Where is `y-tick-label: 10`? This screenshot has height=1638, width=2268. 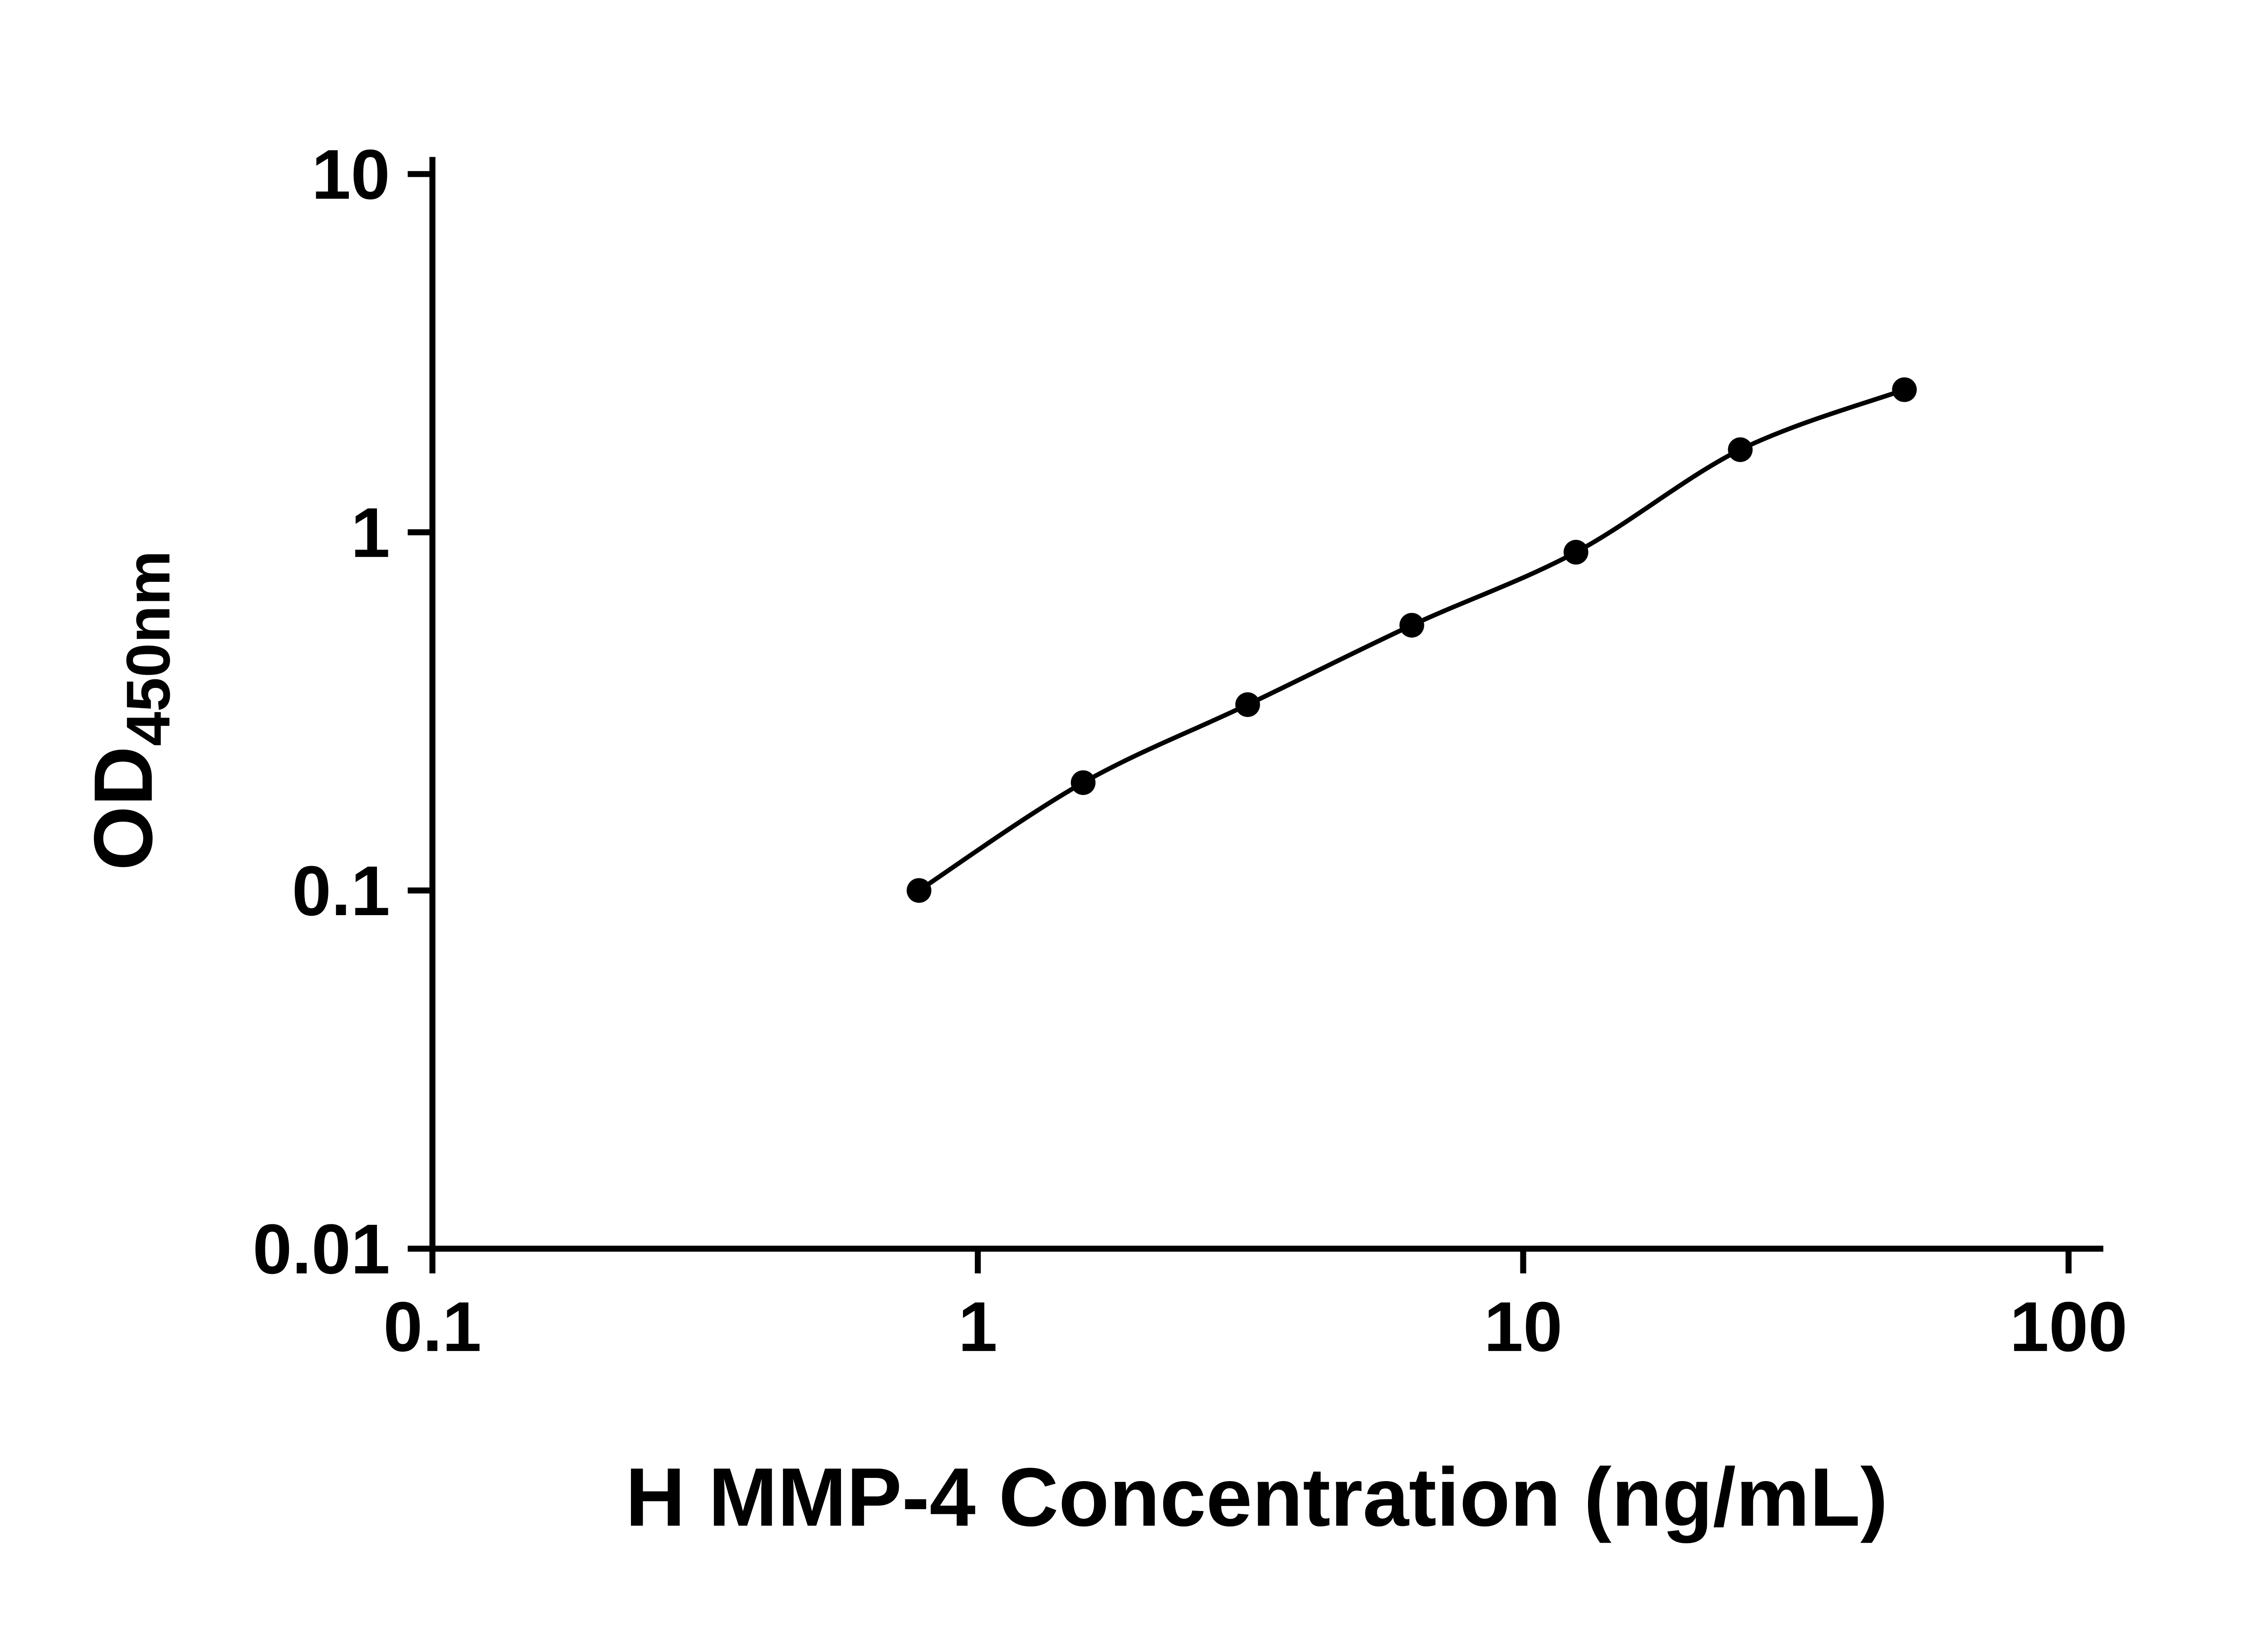 y-tick-label: 10 is located at coordinates (351, 174).